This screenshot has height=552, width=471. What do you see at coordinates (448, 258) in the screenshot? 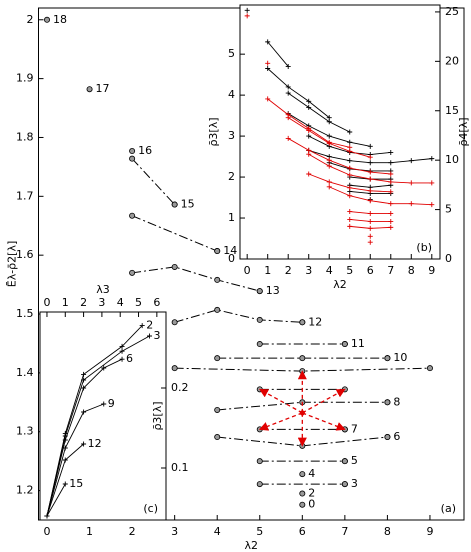
I see `y2-tick-label: 0` at bounding box center [448, 258].